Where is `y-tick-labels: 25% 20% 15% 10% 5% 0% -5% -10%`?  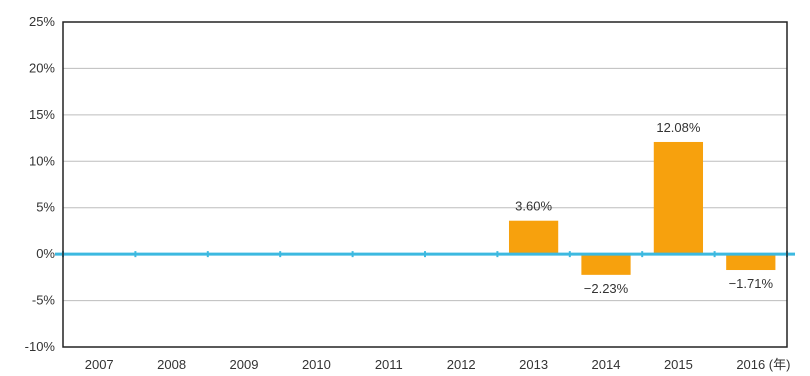 y-tick-labels: 25% 20% 15% 10% 5% 0% -5% -10% is located at coordinates (40, 184).